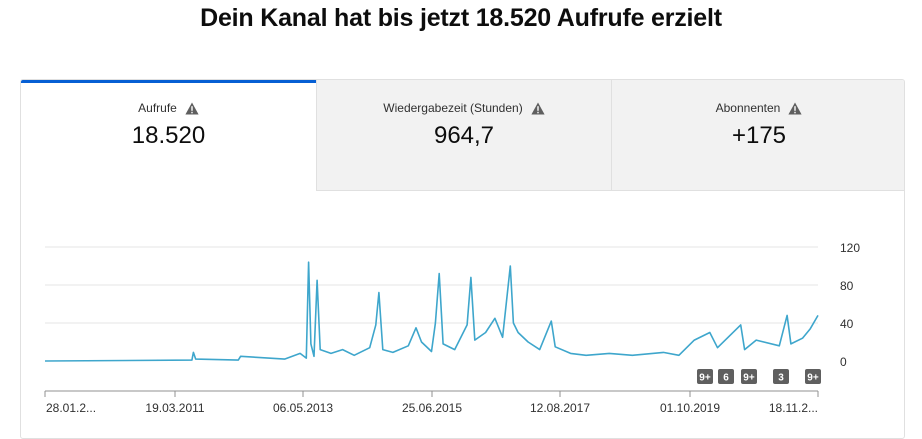  What do you see at coordinates (850, 248) in the screenshot?
I see `y-tick-label: 120` at bounding box center [850, 248].